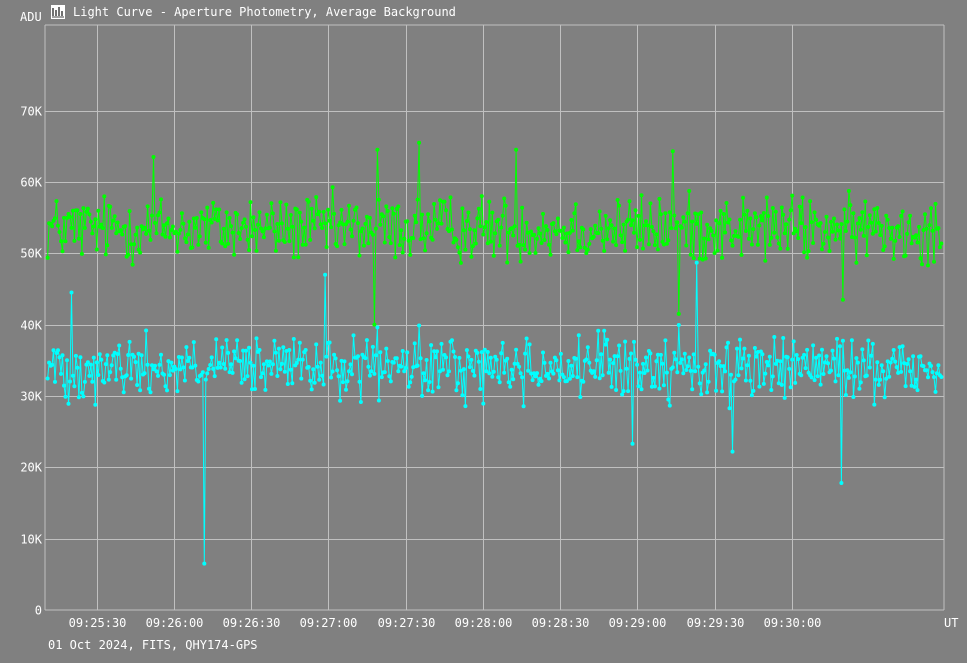 Image resolution: width=967 pixels, height=663 pixels. What do you see at coordinates (951, 623) in the screenshot?
I see `x-axis-label: UT` at bounding box center [951, 623].